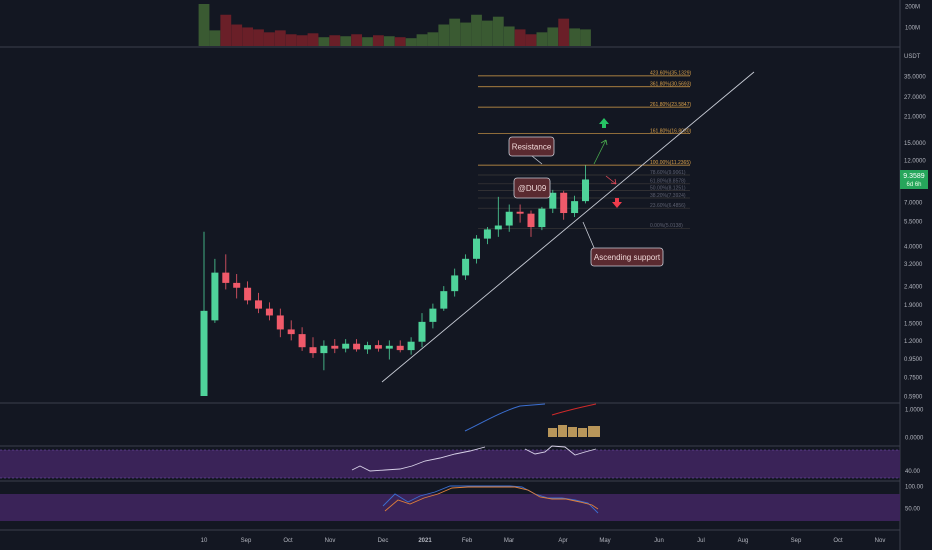 The image size is (932, 550). What do you see at coordinates (914, 499) in the screenshot?
I see `stoch-axis: 100.00 50.00` at bounding box center [914, 499].